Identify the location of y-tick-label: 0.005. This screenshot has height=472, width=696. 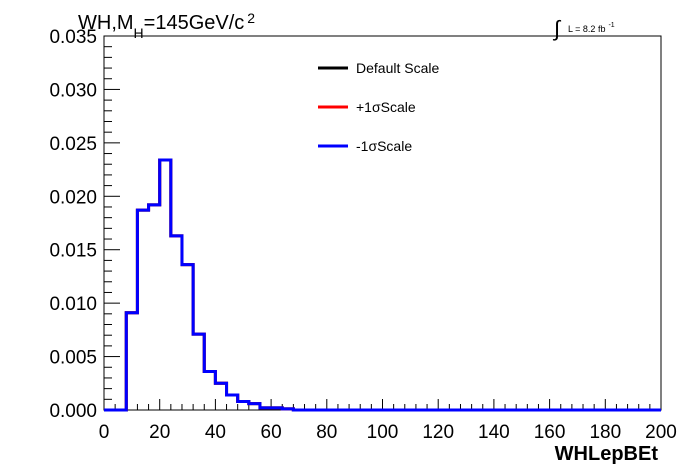
(73, 358).